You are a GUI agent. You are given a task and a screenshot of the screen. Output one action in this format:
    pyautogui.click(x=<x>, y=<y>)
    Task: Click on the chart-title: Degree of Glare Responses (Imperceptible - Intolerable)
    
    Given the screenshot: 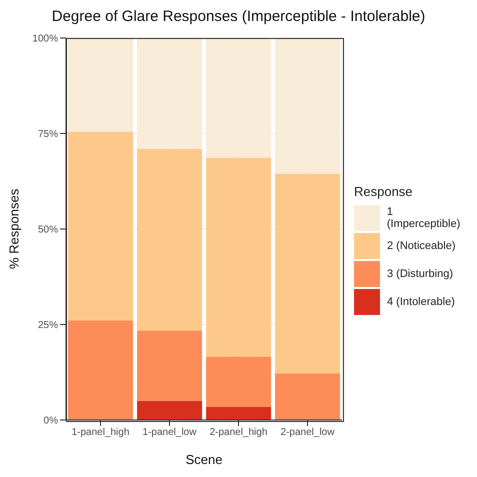 What is the action you would take?
    pyautogui.click(x=238, y=17)
    